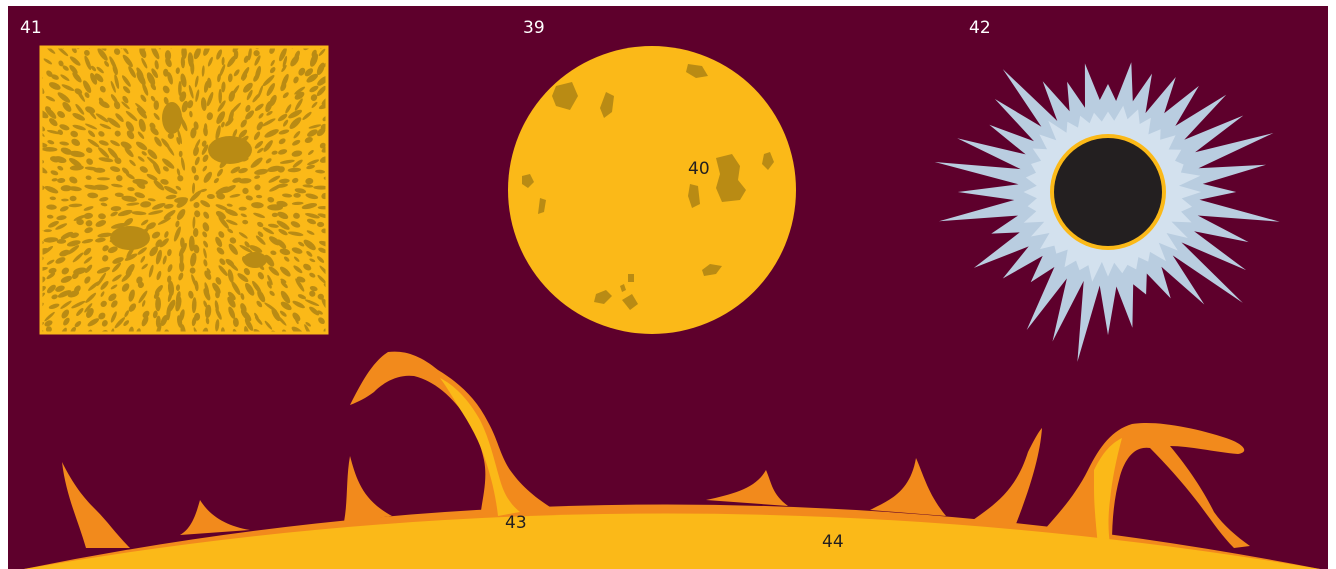  Describe the element at coordinates (1108, 192) in the screenshot. I see `moon-disk` at that location.